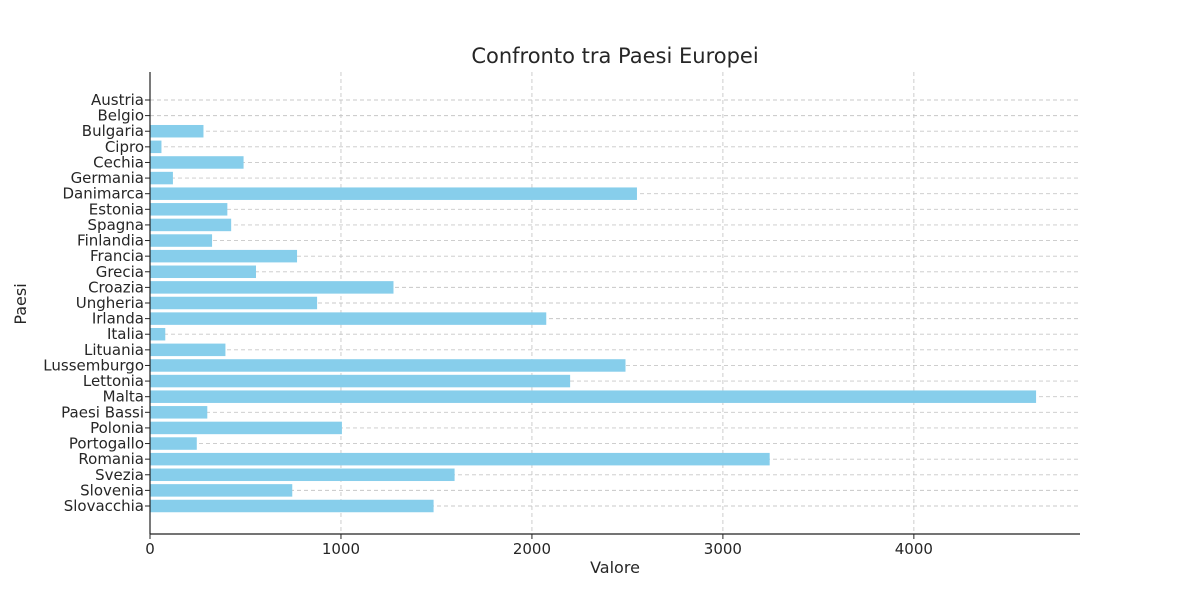  I want to click on y-tick-label: Lettonia, so click(113, 381).